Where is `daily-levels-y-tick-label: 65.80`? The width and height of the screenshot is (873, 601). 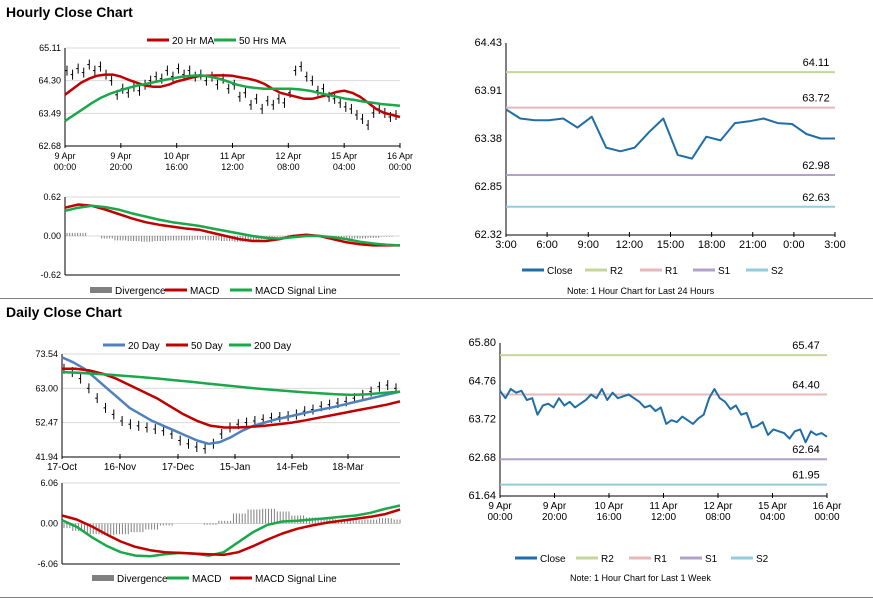 daily-levels-y-tick-label: 65.80 is located at coordinates (482, 343).